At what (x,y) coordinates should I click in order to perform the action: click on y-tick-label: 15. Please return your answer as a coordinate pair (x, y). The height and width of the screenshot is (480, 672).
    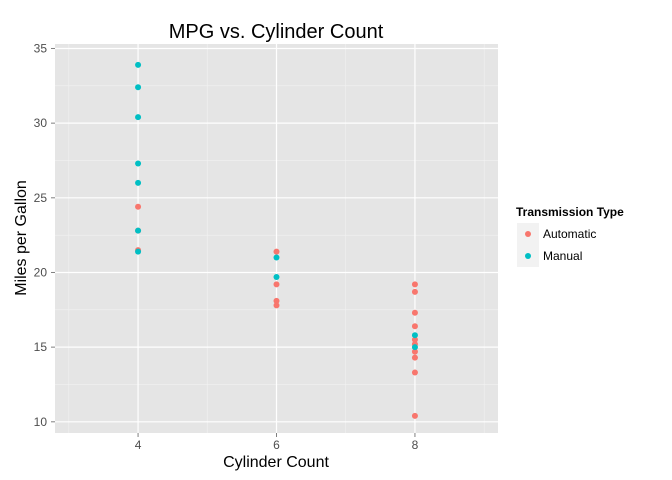
    Looking at the image, I should click on (41, 347).